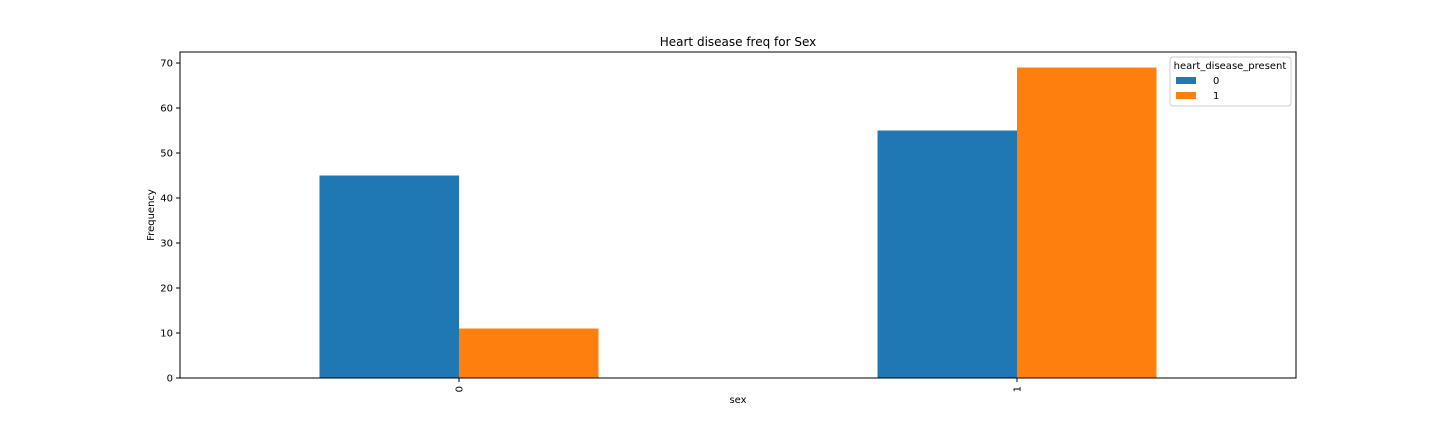  Describe the element at coordinates (737, 400) in the screenshot. I see `x-axis-label: sex` at that location.